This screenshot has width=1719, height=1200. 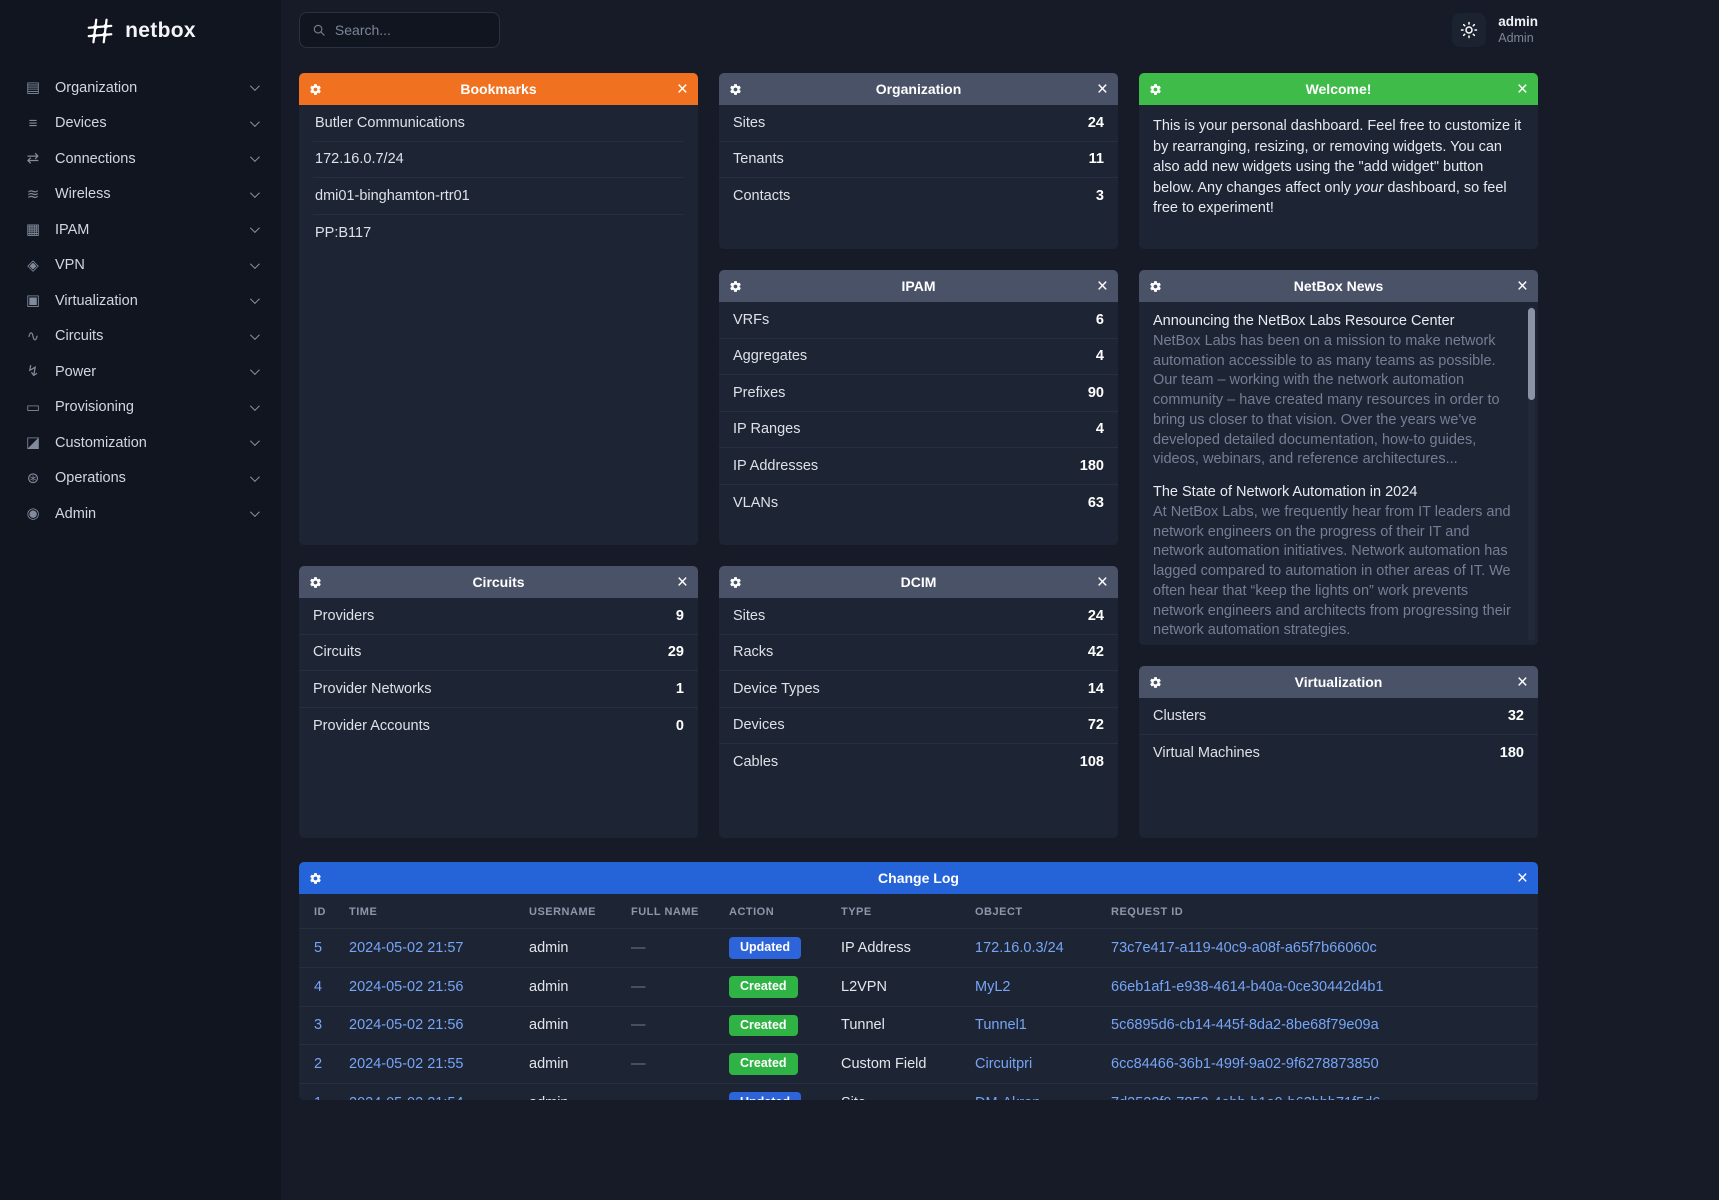 What do you see at coordinates (140, 443) in the screenshot?
I see `sidebar-item-customization: ◪ Customization` at bounding box center [140, 443].